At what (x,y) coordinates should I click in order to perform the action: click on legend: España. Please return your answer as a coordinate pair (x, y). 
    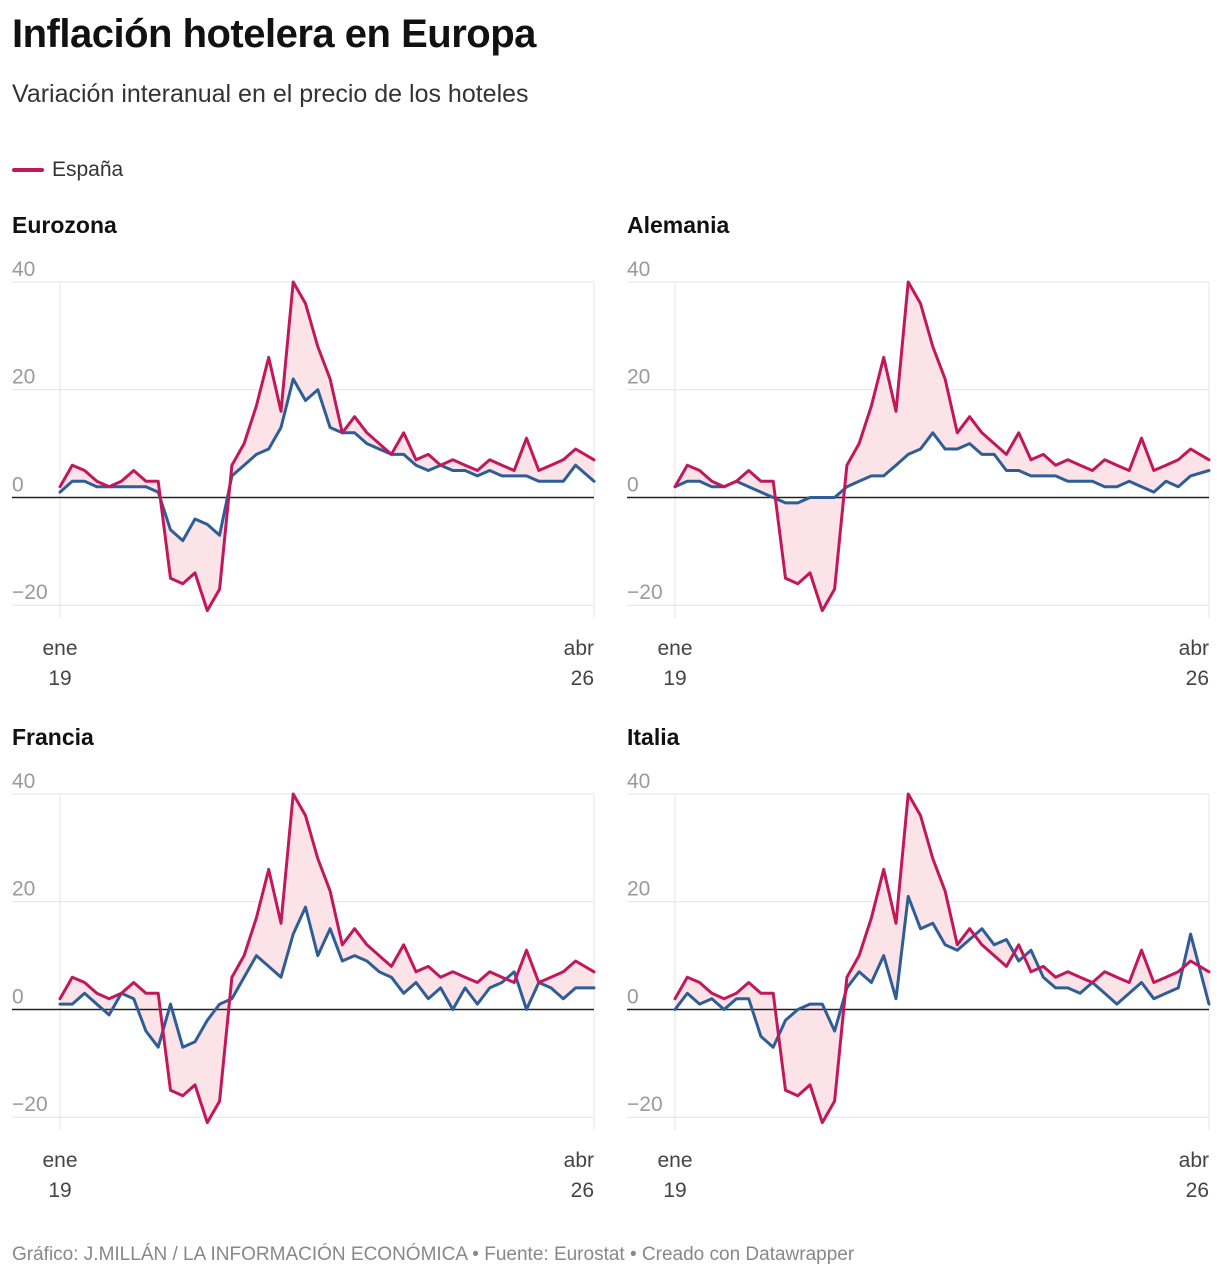
    Looking at the image, I should click on (67, 170).